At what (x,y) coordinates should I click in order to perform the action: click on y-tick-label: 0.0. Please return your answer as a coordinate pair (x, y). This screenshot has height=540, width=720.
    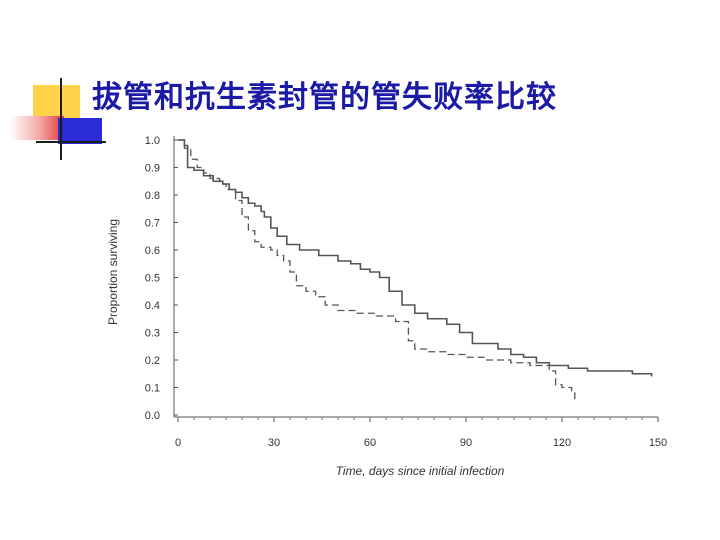
    Looking at the image, I should click on (152, 416).